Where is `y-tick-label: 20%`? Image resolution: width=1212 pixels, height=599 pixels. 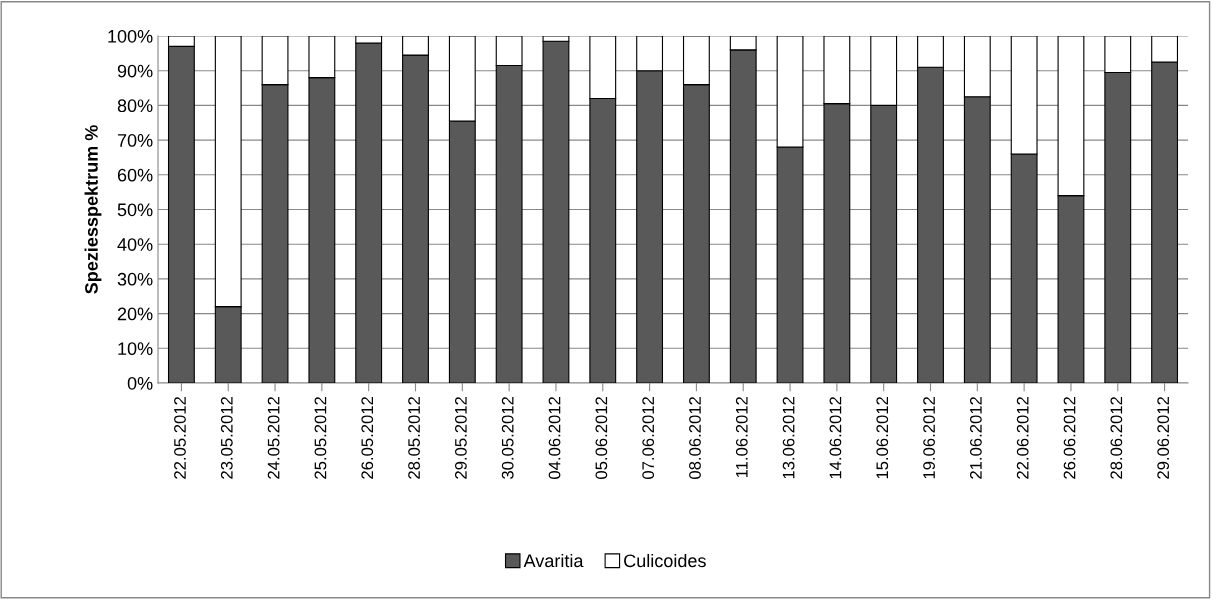
y-tick-label: 20% is located at coordinates (135, 314).